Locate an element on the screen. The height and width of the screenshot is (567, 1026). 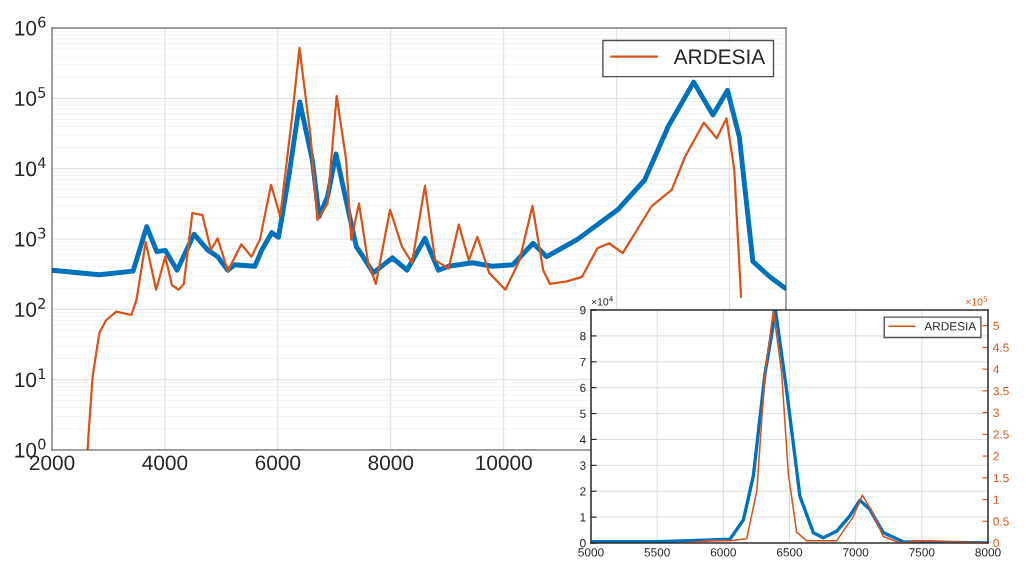
y-tick-label: 10$^{4}$ is located at coordinates (30, 167).